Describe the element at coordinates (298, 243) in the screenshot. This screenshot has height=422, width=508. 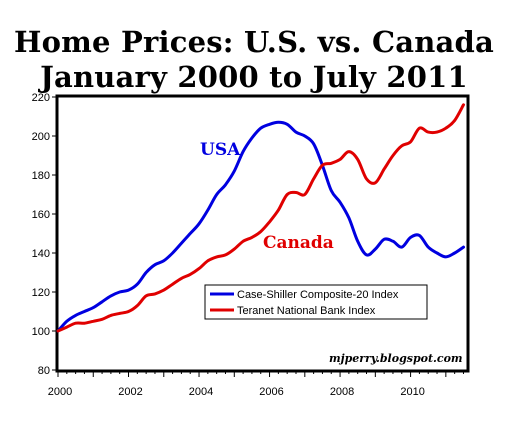
I see `annotation-canada: Canada` at that location.